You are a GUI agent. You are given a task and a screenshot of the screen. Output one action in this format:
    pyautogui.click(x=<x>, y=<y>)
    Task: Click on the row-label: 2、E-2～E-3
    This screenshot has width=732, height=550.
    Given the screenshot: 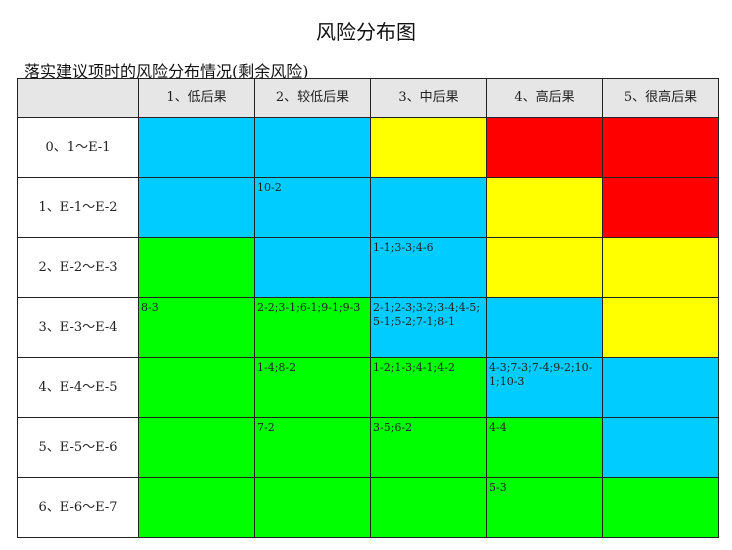 What is the action you would take?
    pyautogui.click(x=78, y=267)
    